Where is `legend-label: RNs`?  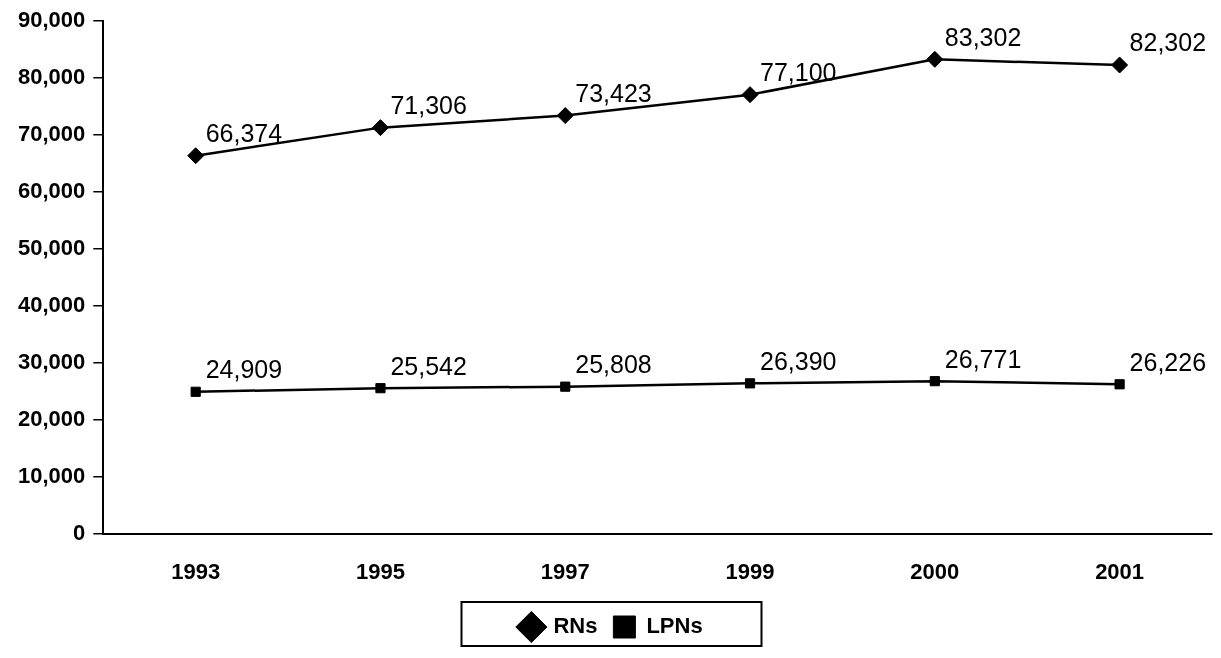 legend-label: RNs is located at coordinates (575, 626).